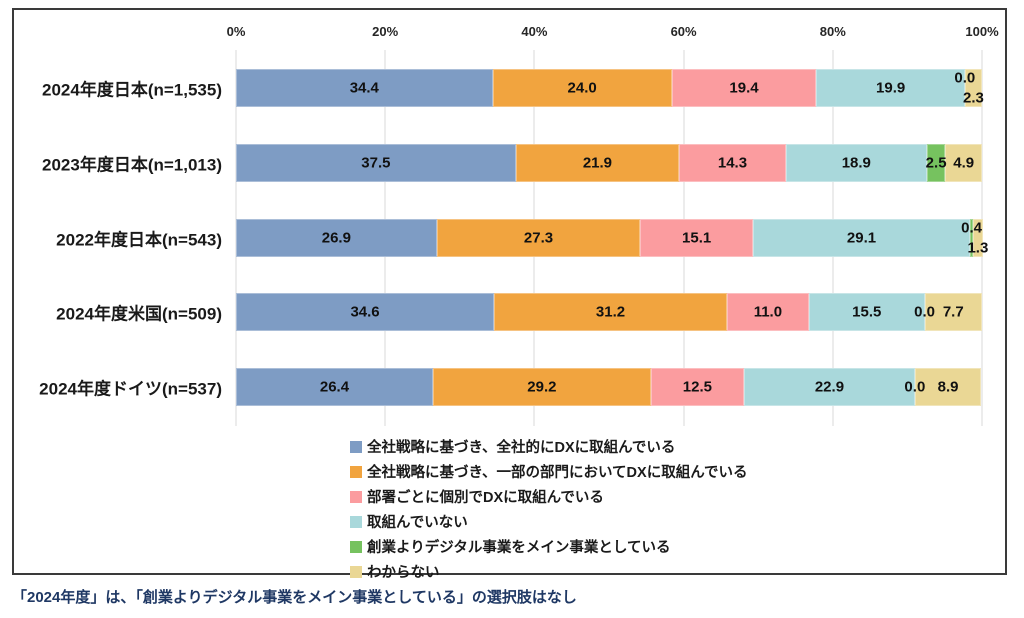  I want to click on bar-row: 34.6 31.2 11.0 15.5 0.0 7.7, so click(609, 312).